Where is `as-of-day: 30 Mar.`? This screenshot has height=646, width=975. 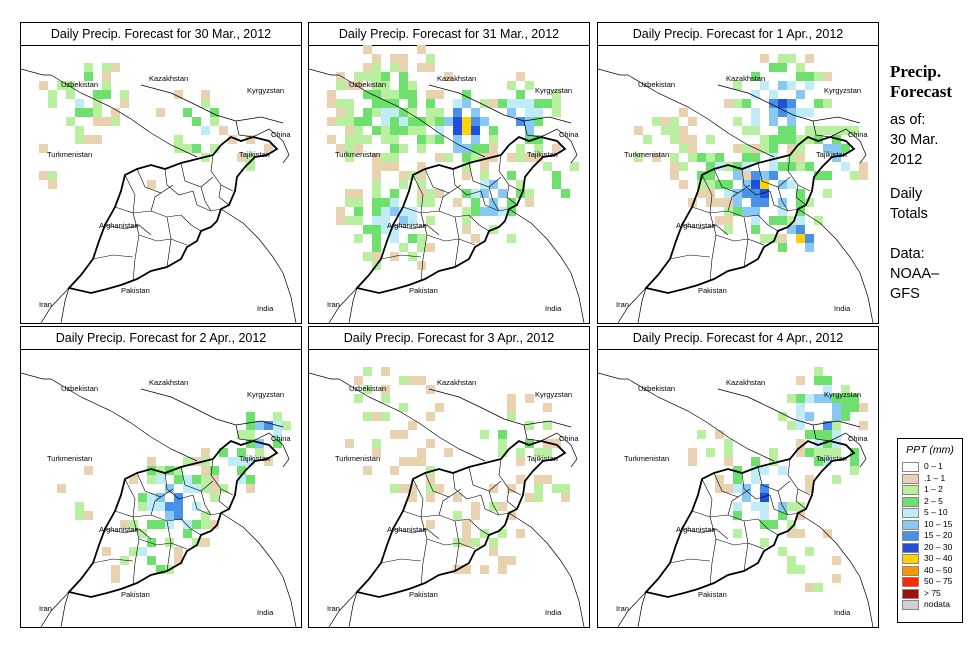 as-of-day: 30 Mar. is located at coordinates (914, 140).